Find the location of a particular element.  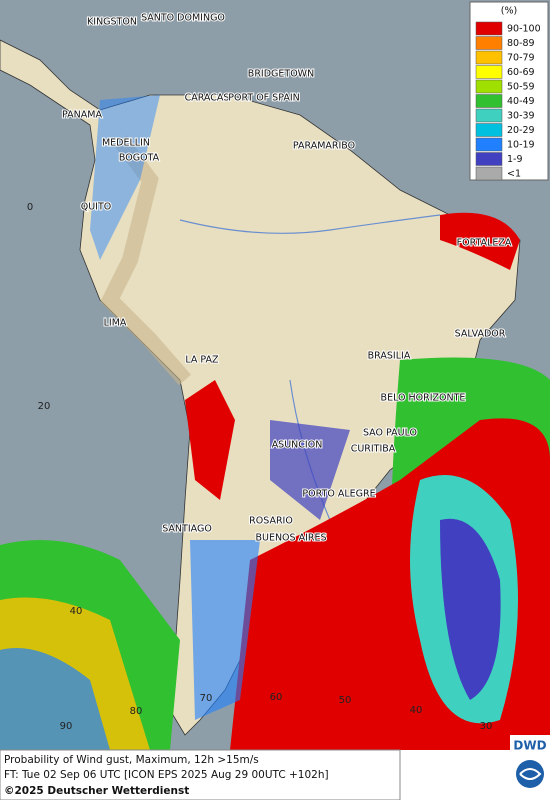

city-label: PORT OF SPAIN is located at coordinates (263, 98).